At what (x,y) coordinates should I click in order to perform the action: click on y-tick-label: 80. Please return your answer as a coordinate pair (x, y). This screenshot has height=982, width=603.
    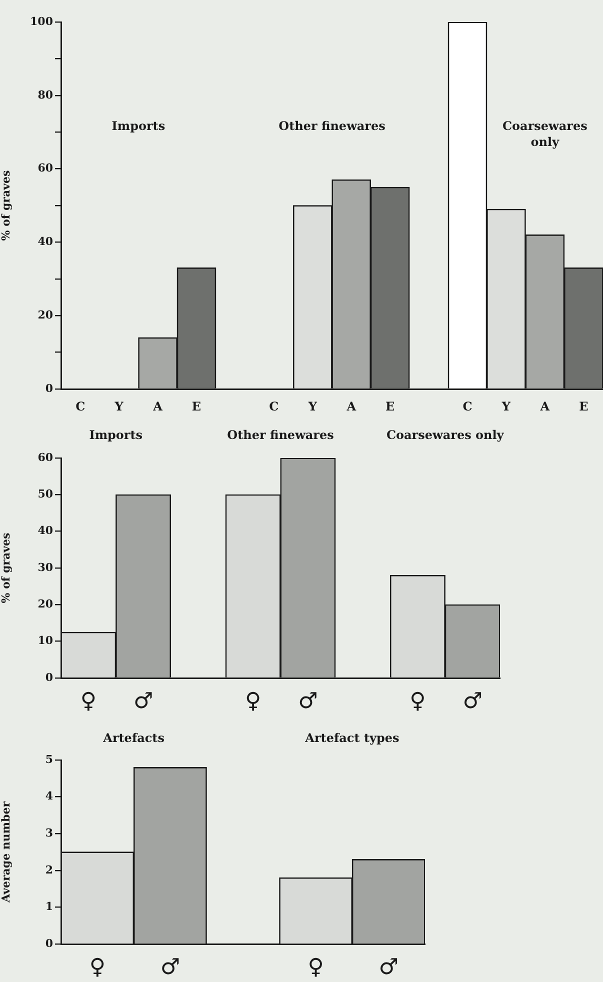
    Looking at the image, I should click on (46, 95).